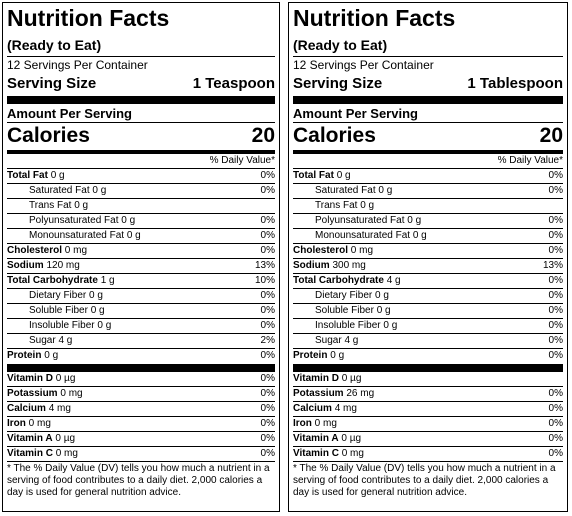 This screenshot has width=572, height=516. What do you see at coordinates (428, 379) in the screenshot?
I see `vitamin-row: Vitamin D 0 µg` at bounding box center [428, 379].